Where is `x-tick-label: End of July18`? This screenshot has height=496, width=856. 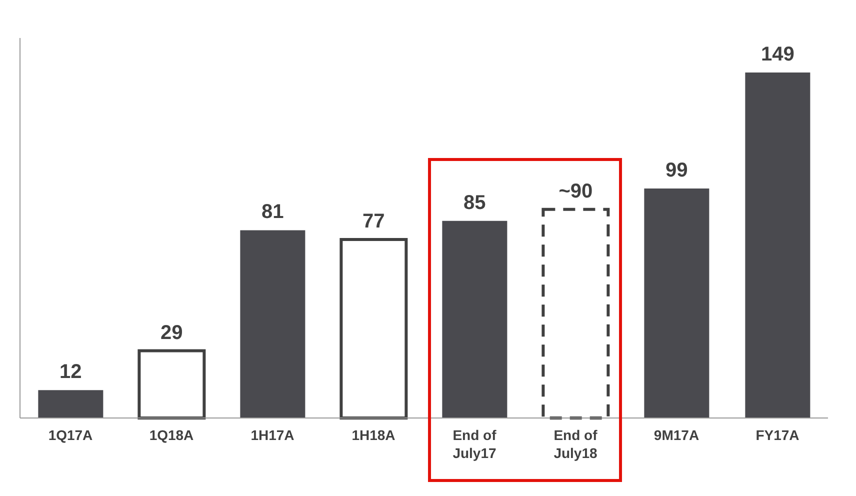 x-tick-label: End of July18 is located at coordinates (576, 444).